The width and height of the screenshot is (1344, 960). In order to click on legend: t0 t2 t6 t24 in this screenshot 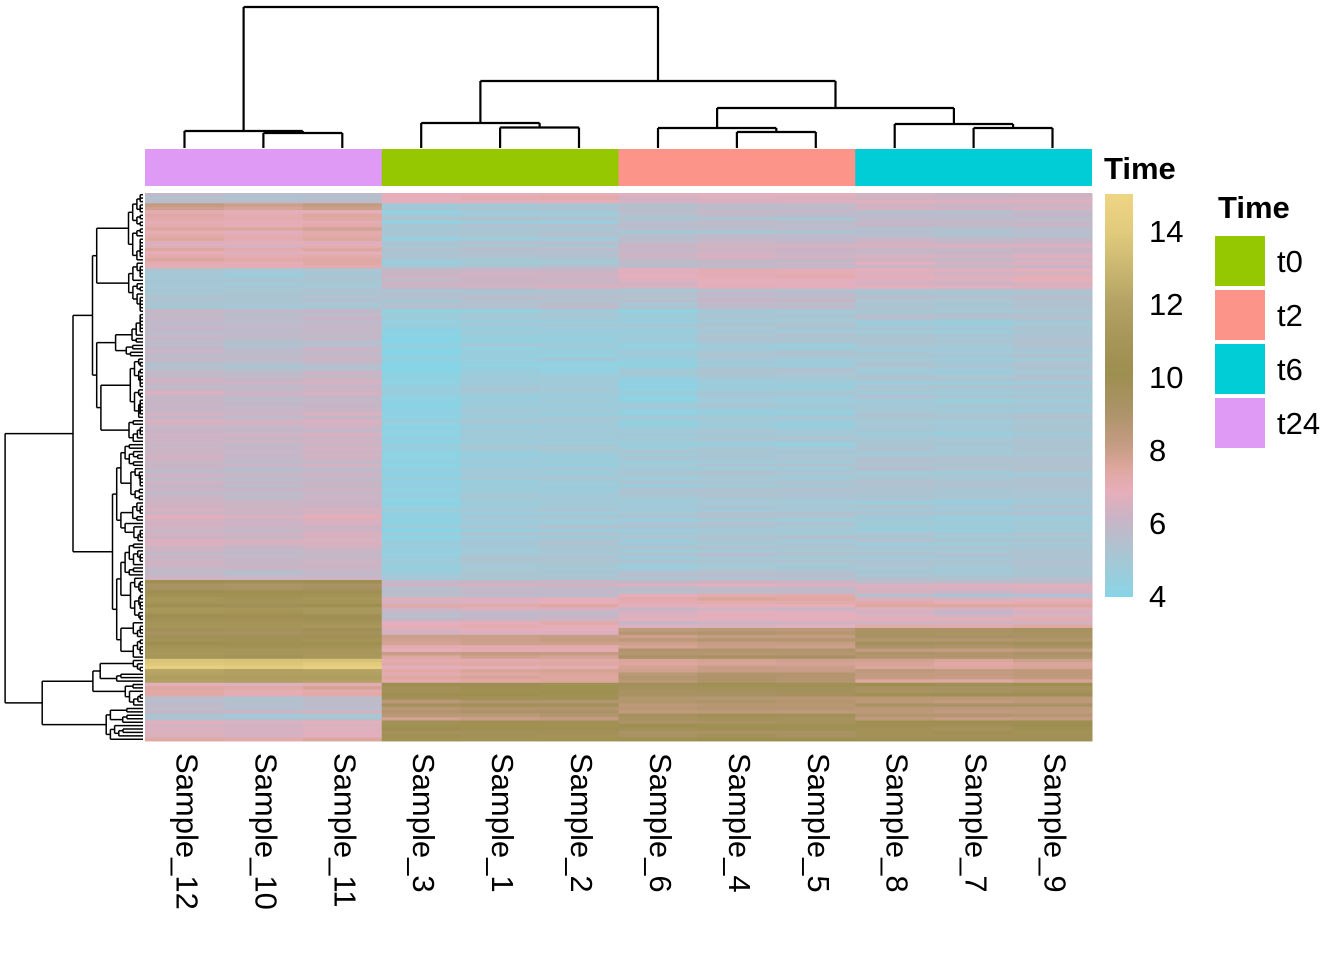, I will do `click(1267, 342)`.